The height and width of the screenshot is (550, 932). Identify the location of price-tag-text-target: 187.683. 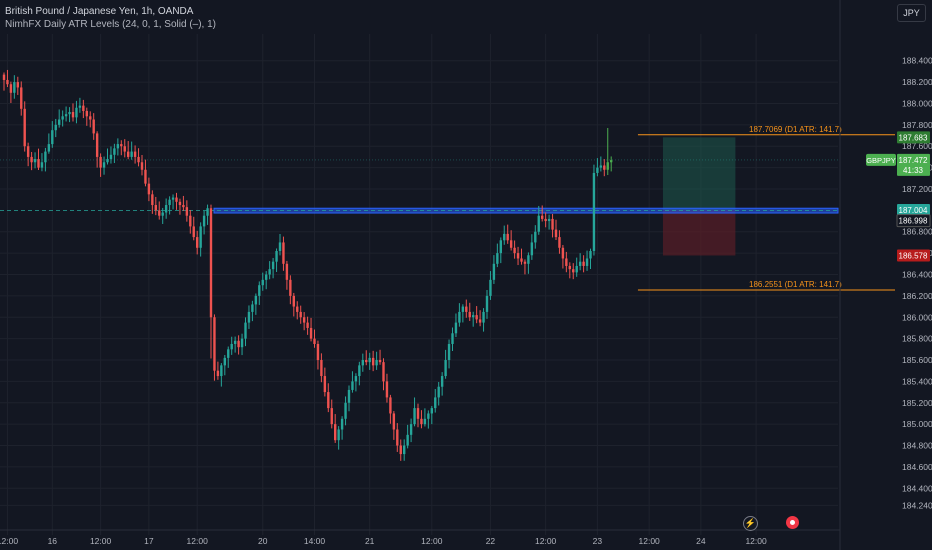
(913, 137).